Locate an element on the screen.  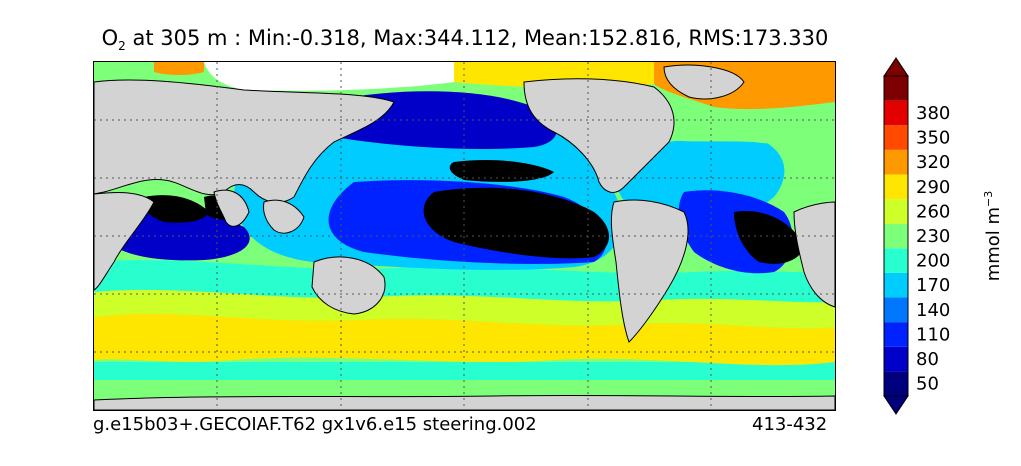
colorbar-ticks: 50 80 110 140 170 200 230 260 290 320 350 380 is located at coordinates (933, 249).